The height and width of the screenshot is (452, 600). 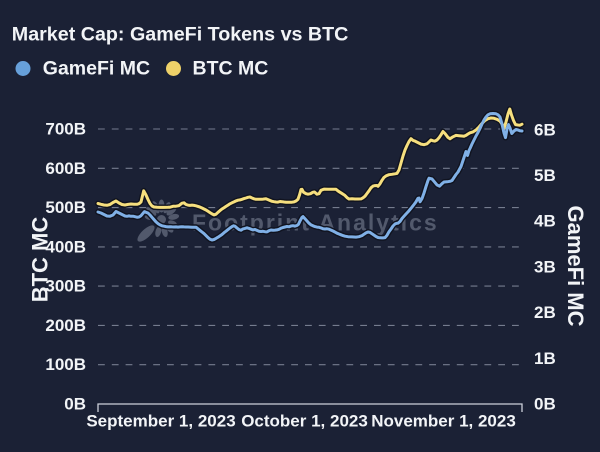 I want to click on svg-text: October 1, 2023, so click(x=304, y=421).